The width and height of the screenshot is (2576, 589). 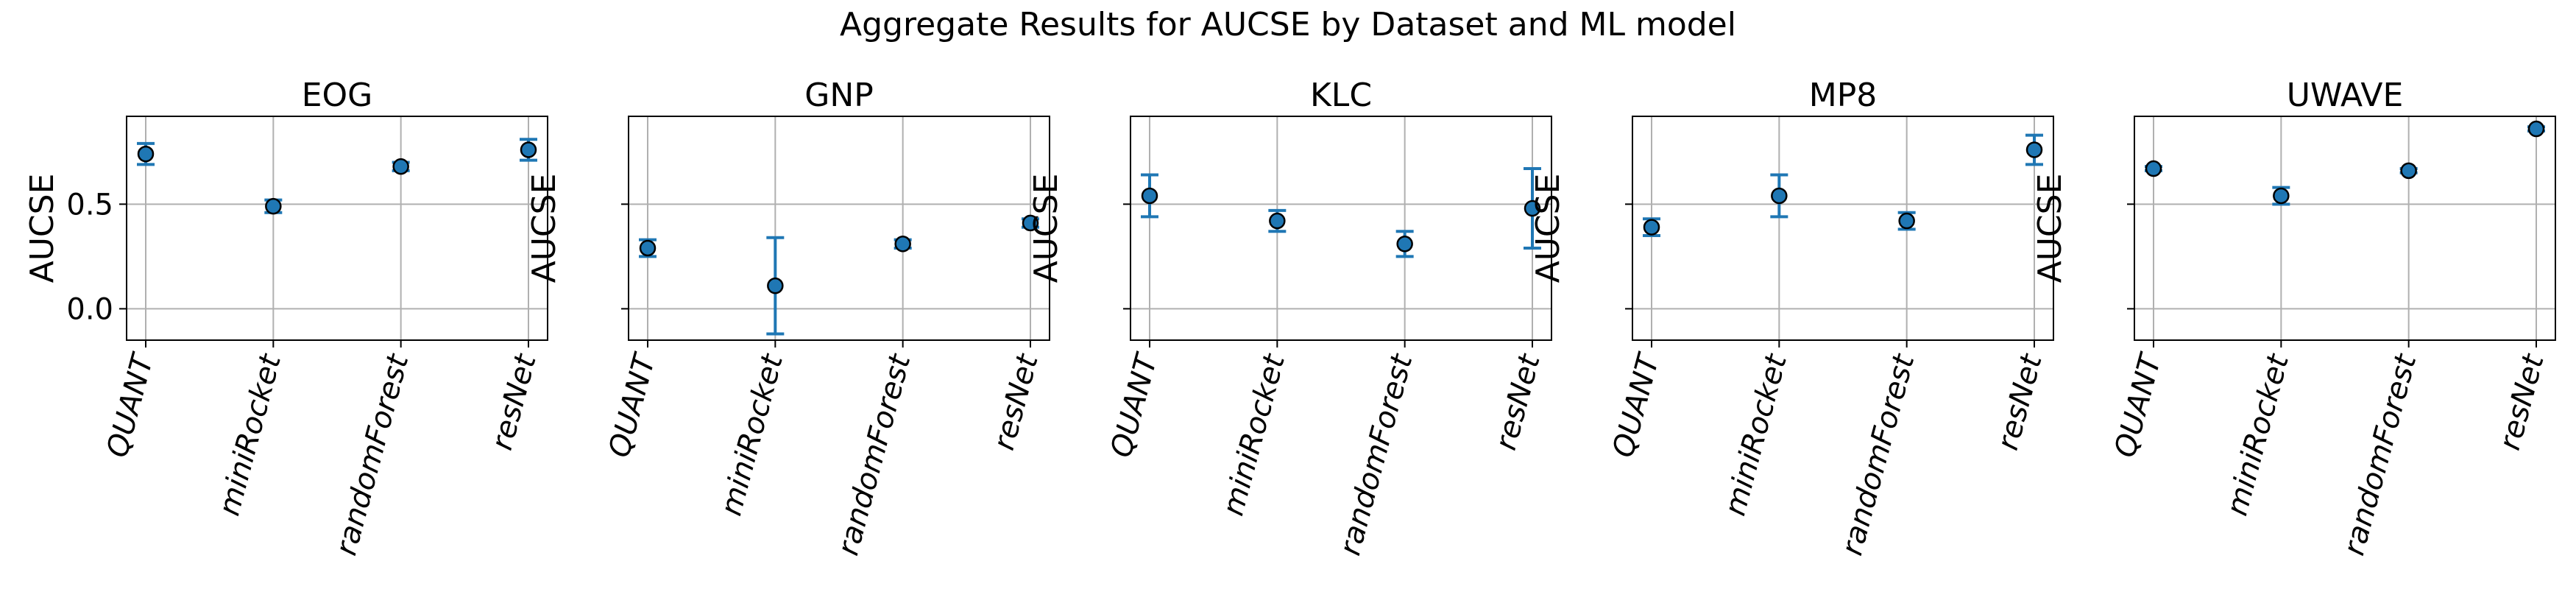 I want to click on y-tick-label: 0.0, so click(x=89, y=309).